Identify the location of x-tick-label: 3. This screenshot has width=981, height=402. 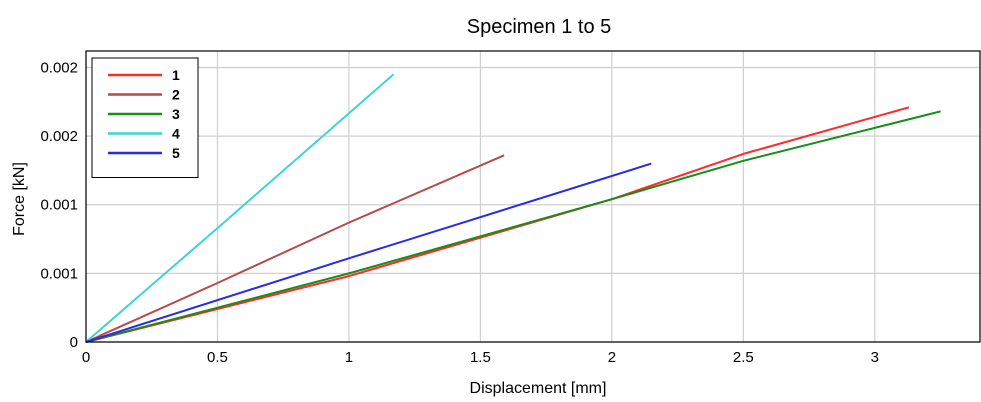
(875, 357).